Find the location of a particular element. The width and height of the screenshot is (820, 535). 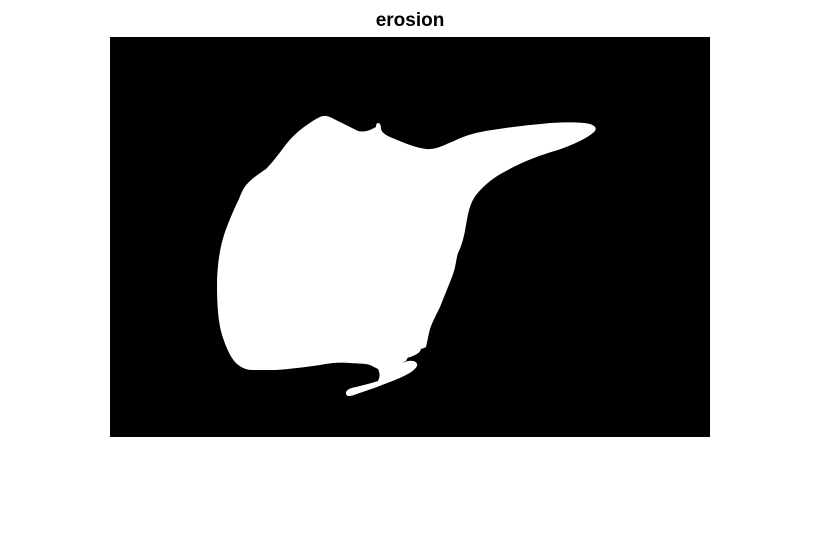

figure-title: erosion is located at coordinates (410, 20).